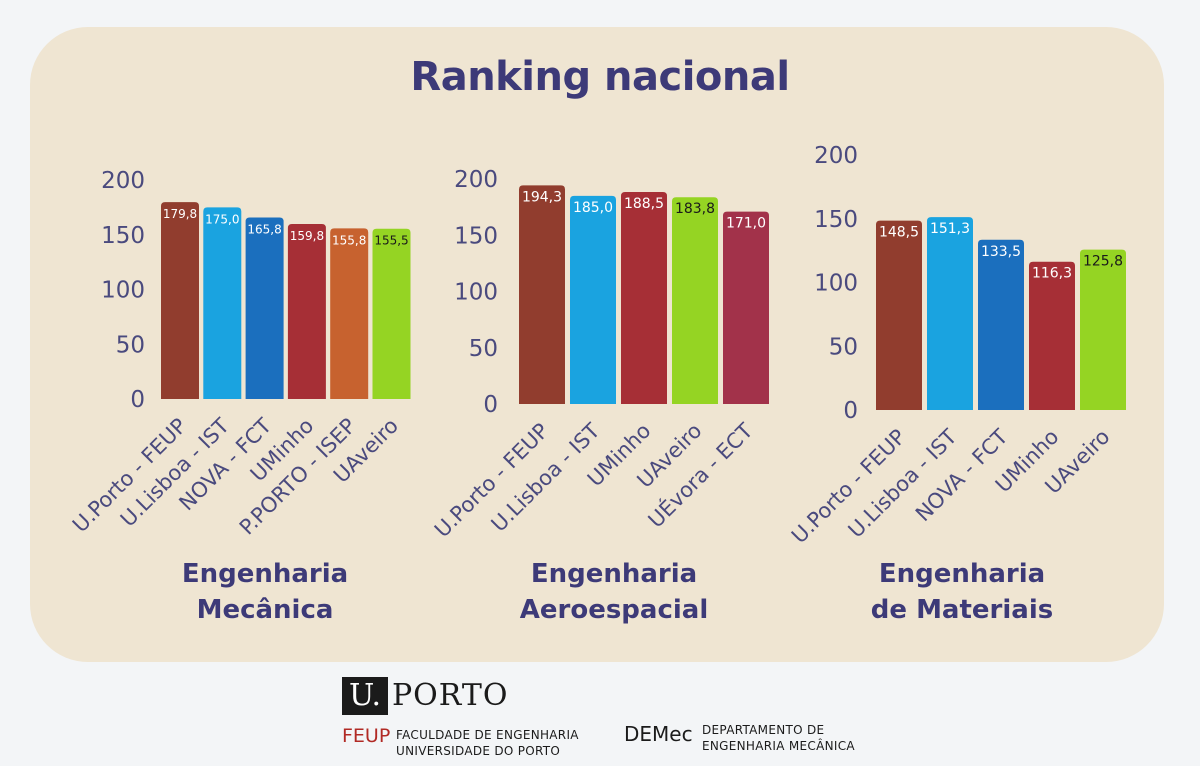 This screenshot has width=1200, height=766. I want to click on chart-title-materiais: Engenharia de Materiais, so click(962, 592).